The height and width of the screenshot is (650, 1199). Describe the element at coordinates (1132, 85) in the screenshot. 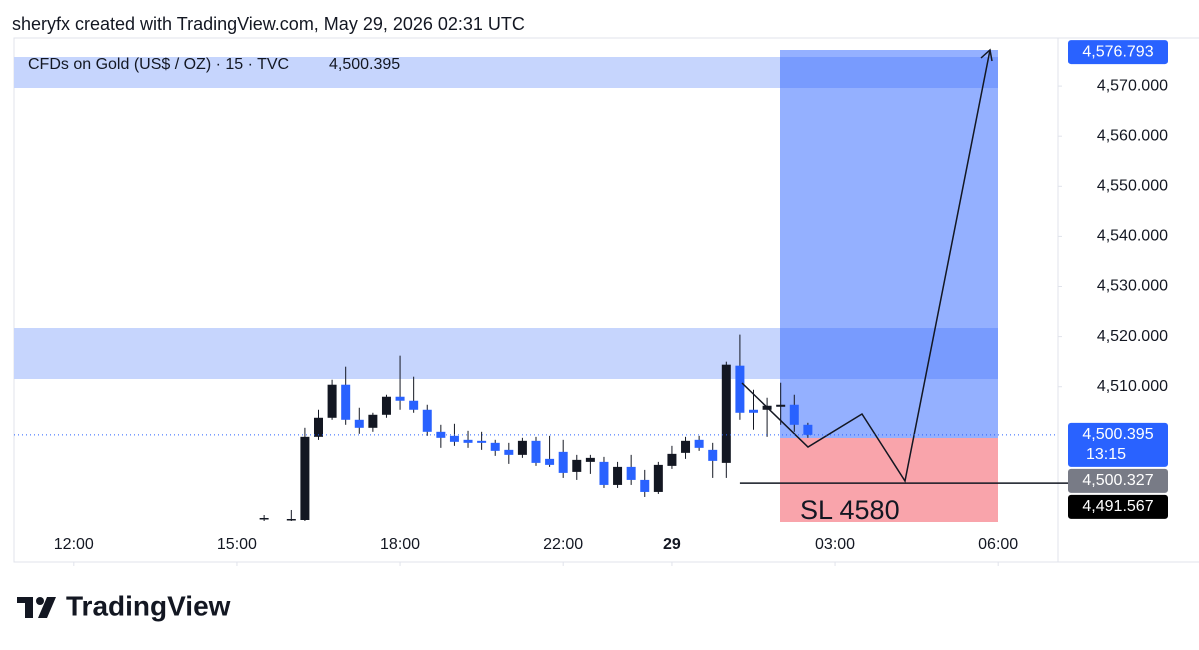

I see `y-tick-label: 4,570.000` at that location.